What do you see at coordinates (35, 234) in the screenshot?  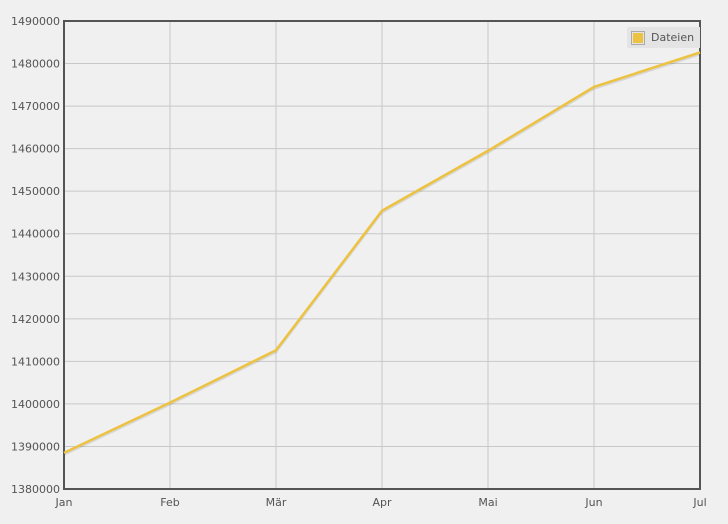 I see `y-tick-label: 1440000` at bounding box center [35, 234].